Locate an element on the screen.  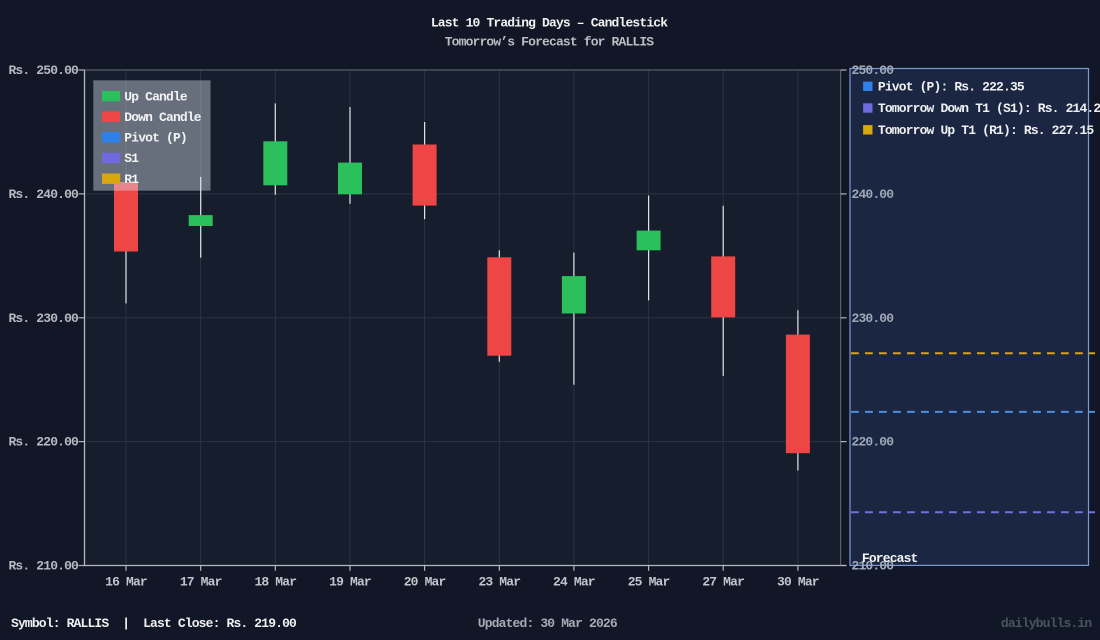
svg-text: Rs. 230.00 is located at coordinates (43, 318).